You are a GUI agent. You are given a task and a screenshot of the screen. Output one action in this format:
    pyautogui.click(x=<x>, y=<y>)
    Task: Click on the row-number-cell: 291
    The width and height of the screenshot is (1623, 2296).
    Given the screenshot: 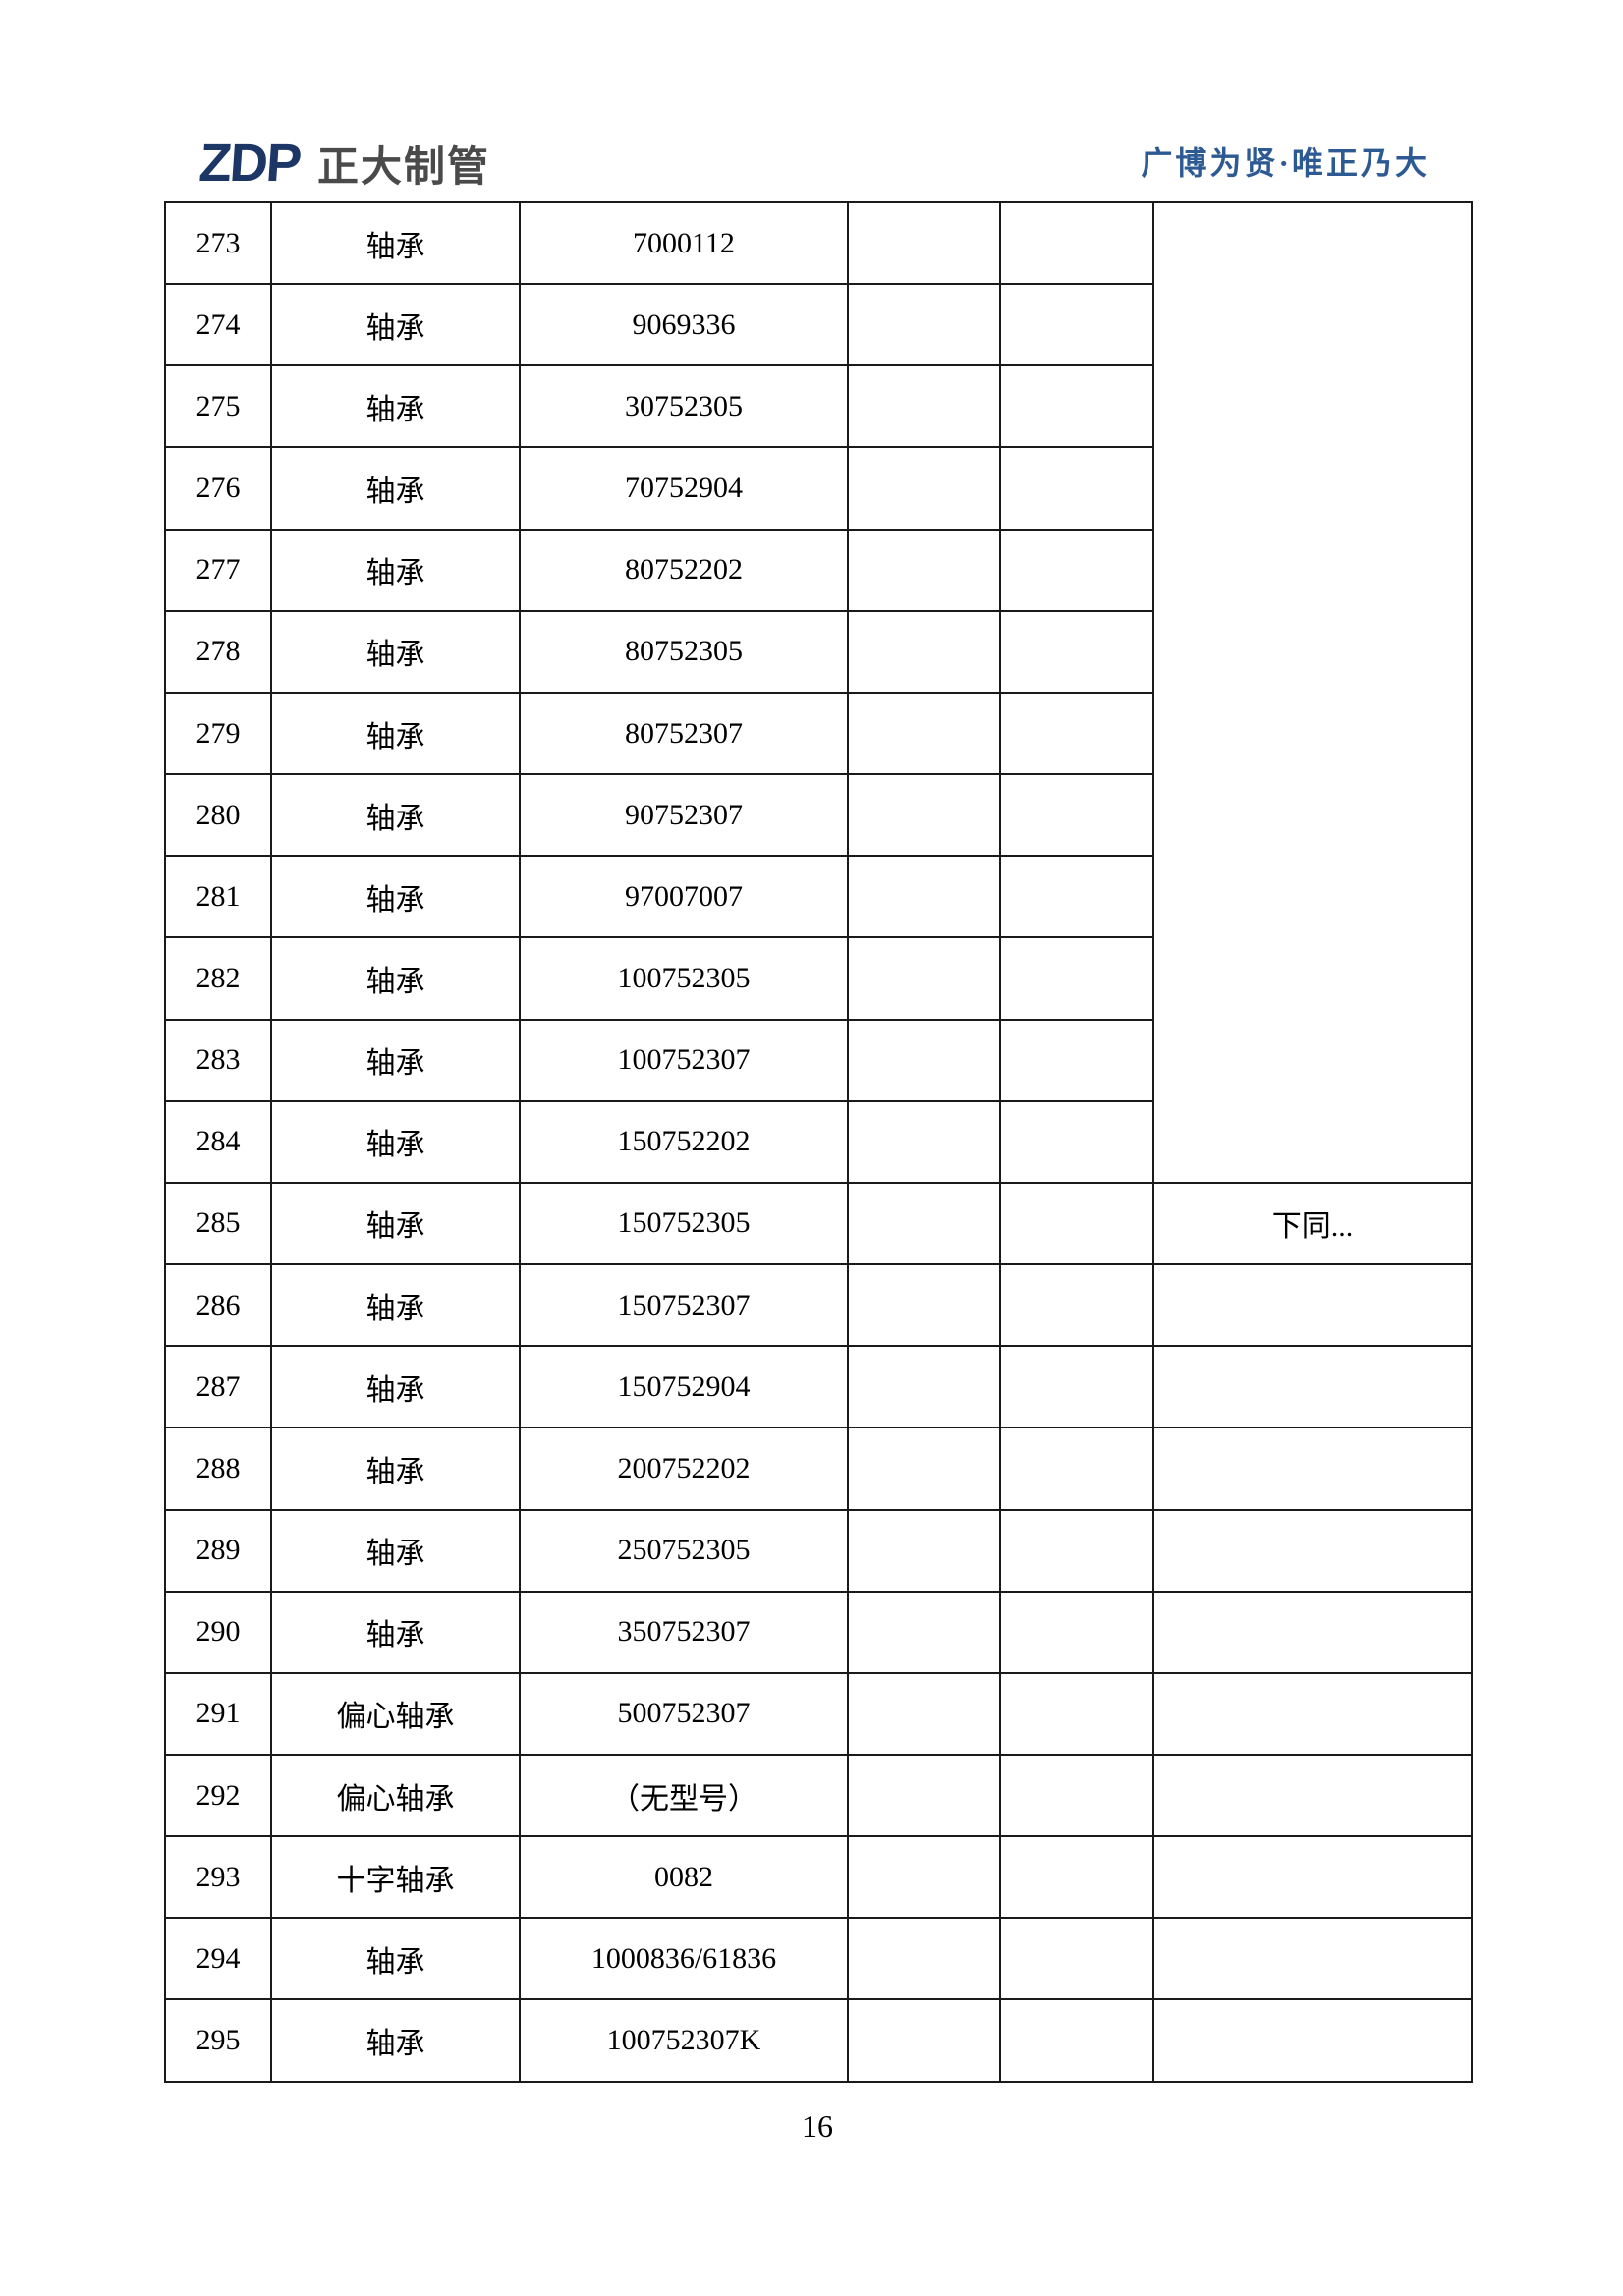 What is the action you would take?
    pyautogui.click(x=218, y=1713)
    